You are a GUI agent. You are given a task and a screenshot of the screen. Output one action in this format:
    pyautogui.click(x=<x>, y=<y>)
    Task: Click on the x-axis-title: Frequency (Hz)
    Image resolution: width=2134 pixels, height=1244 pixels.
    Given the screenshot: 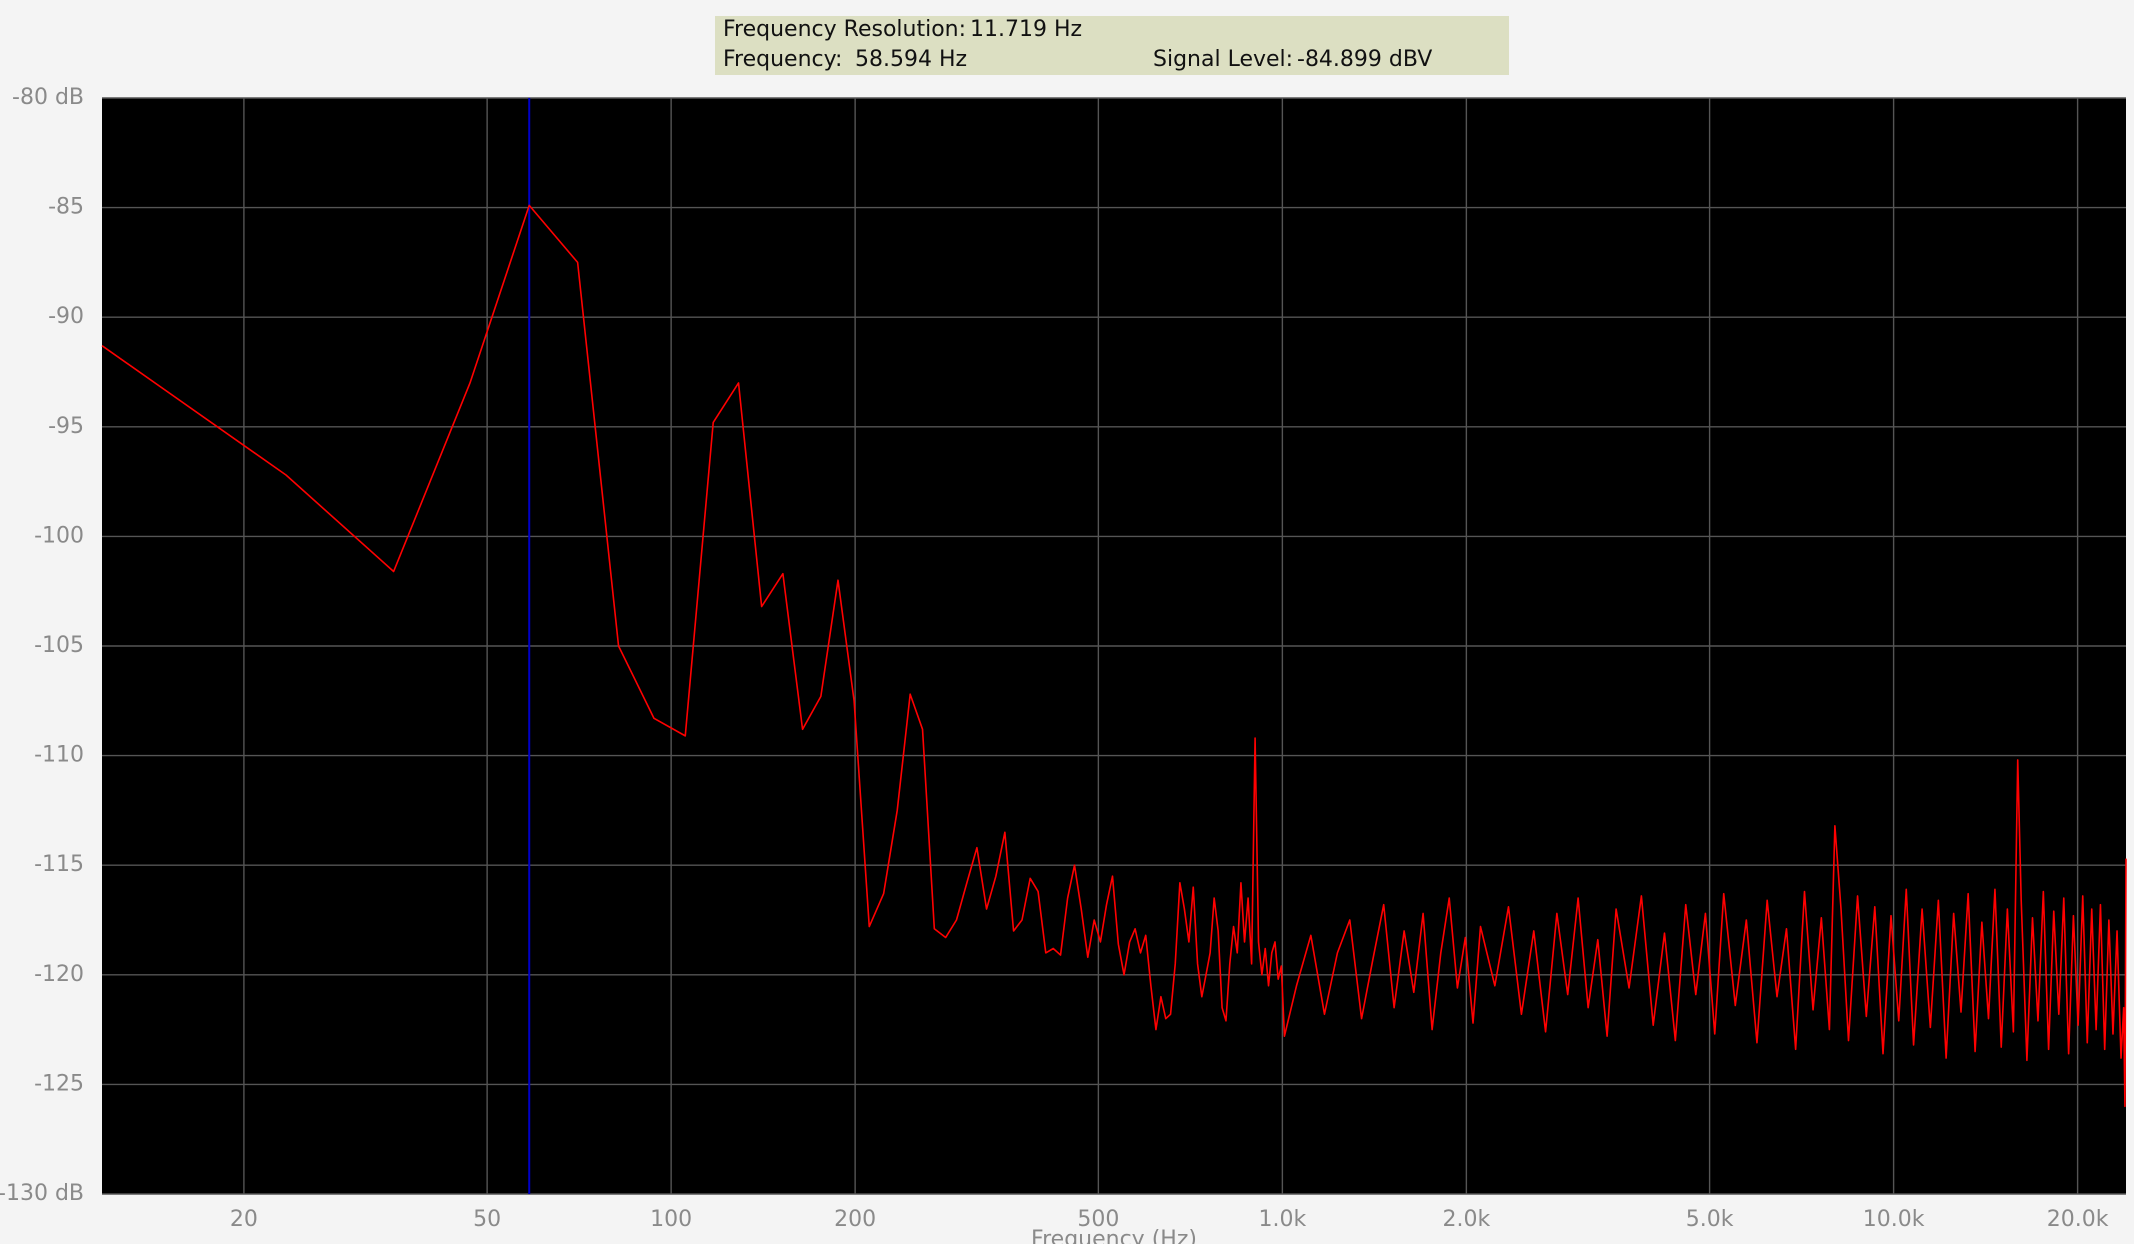 What is the action you would take?
    pyautogui.click(x=1114, y=1235)
    